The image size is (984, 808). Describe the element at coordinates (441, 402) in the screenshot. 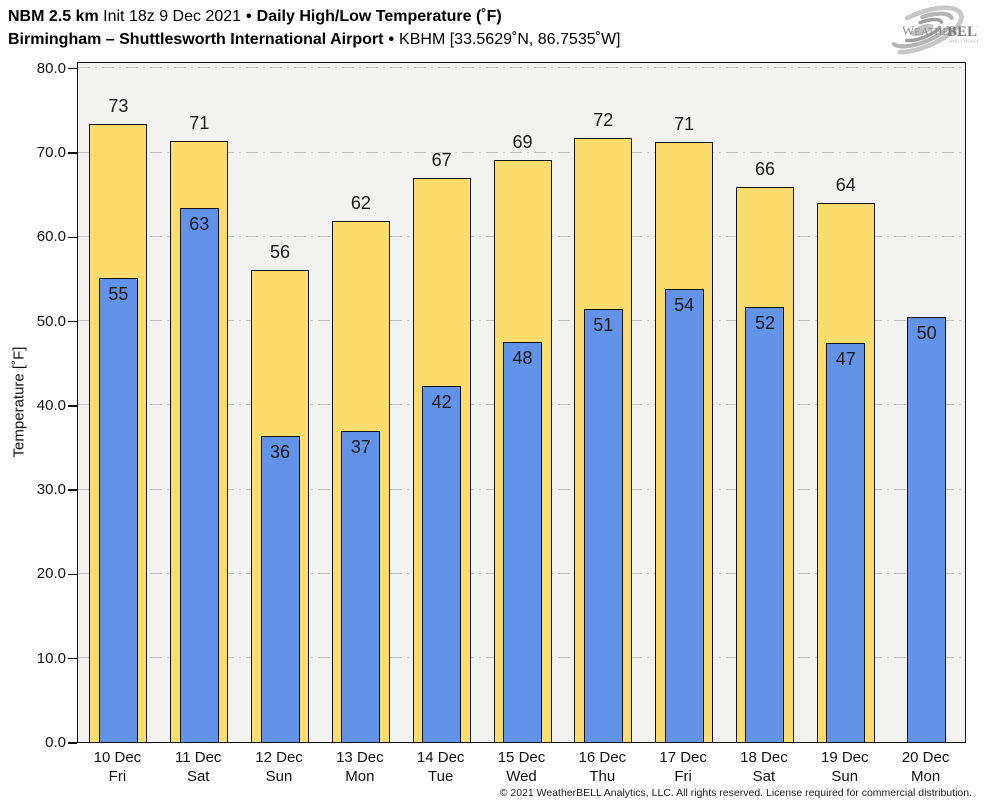

I see `low-value-label: 42` at that location.